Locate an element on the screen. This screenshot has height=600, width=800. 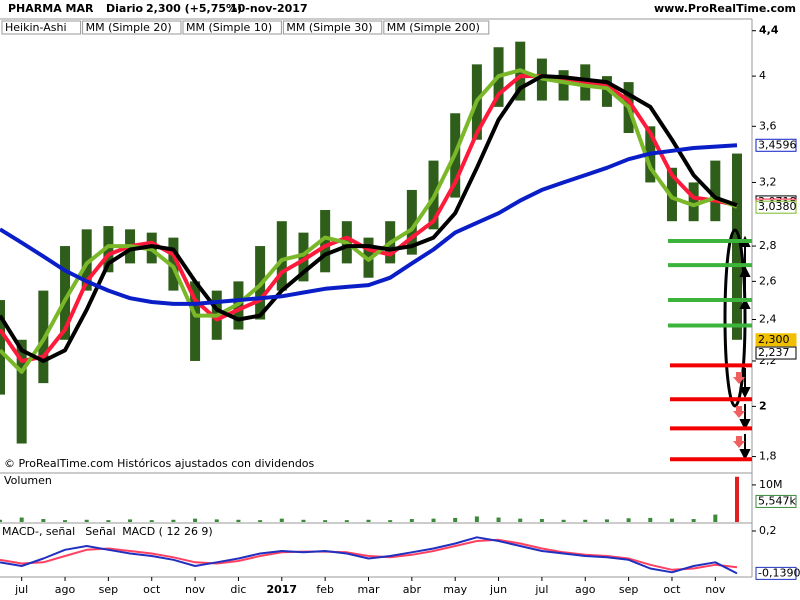
y-tick-label: 0,2 is located at coordinates (768, 530).